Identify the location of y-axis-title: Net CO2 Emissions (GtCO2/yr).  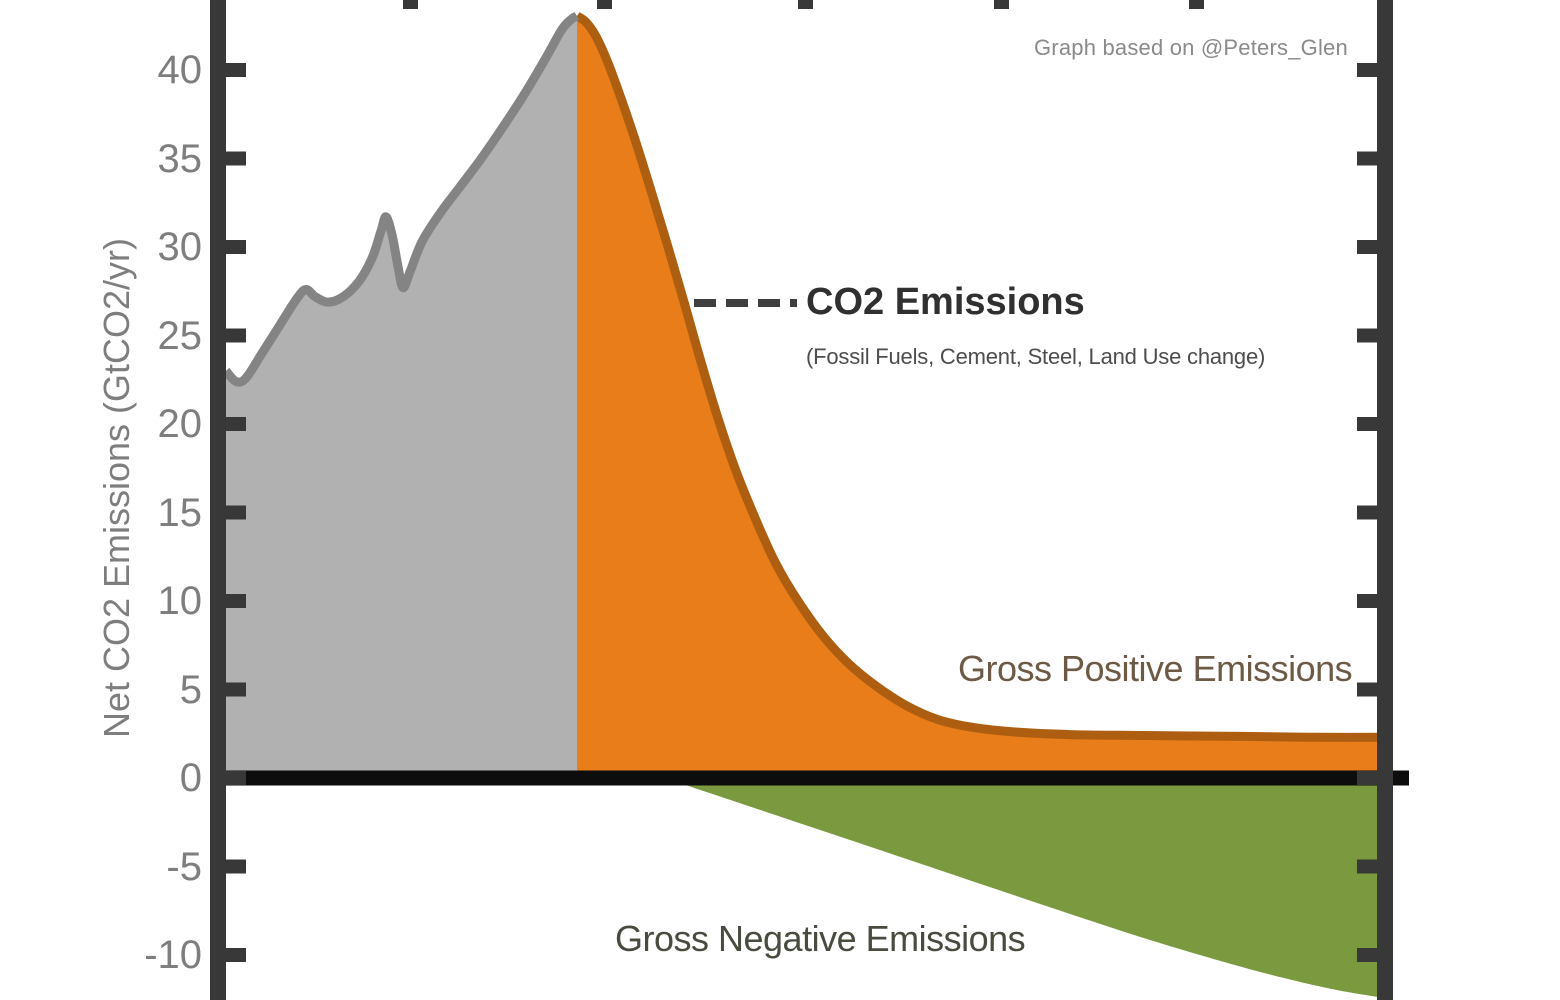
(116, 488).